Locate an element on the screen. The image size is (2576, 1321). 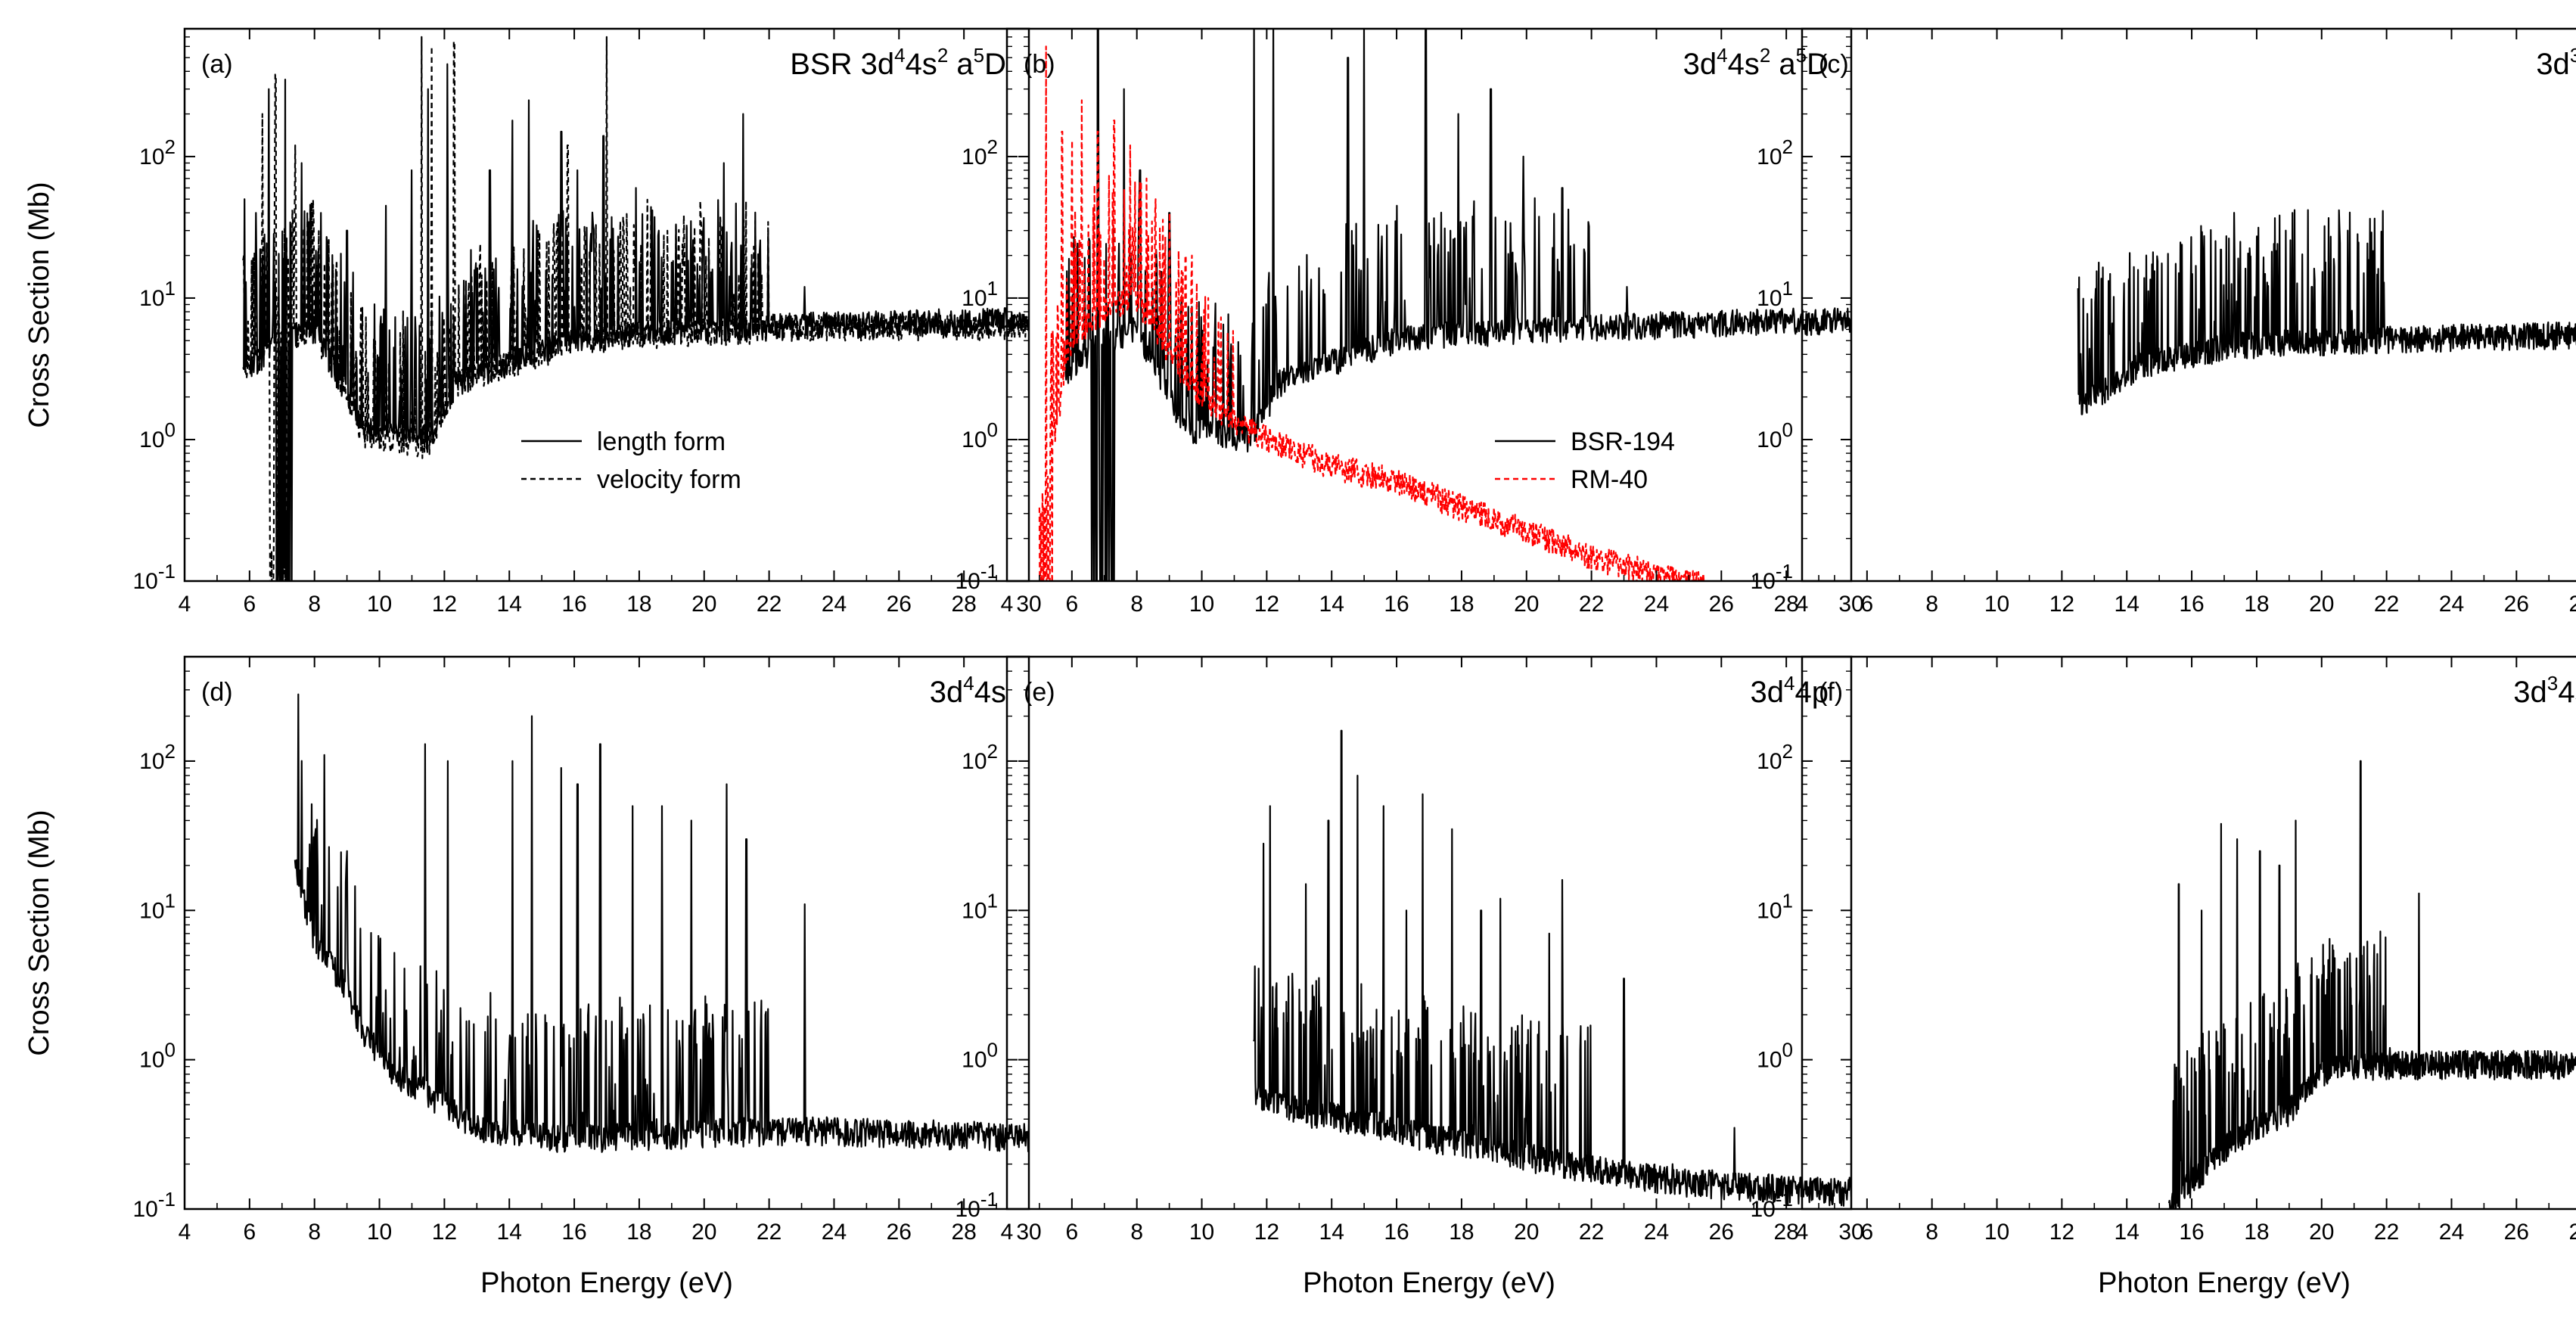
state-label: 3d44p is located at coordinates (1790, 690).